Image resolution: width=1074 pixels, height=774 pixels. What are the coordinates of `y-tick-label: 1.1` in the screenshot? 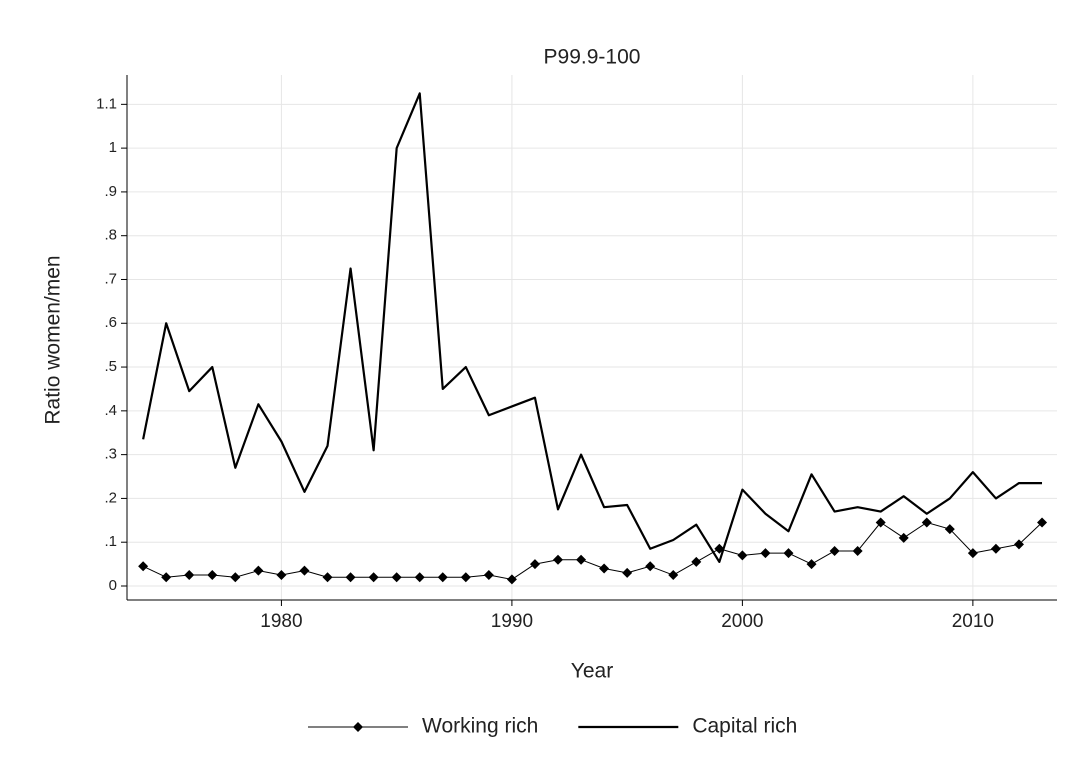 It's located at (106, 103).